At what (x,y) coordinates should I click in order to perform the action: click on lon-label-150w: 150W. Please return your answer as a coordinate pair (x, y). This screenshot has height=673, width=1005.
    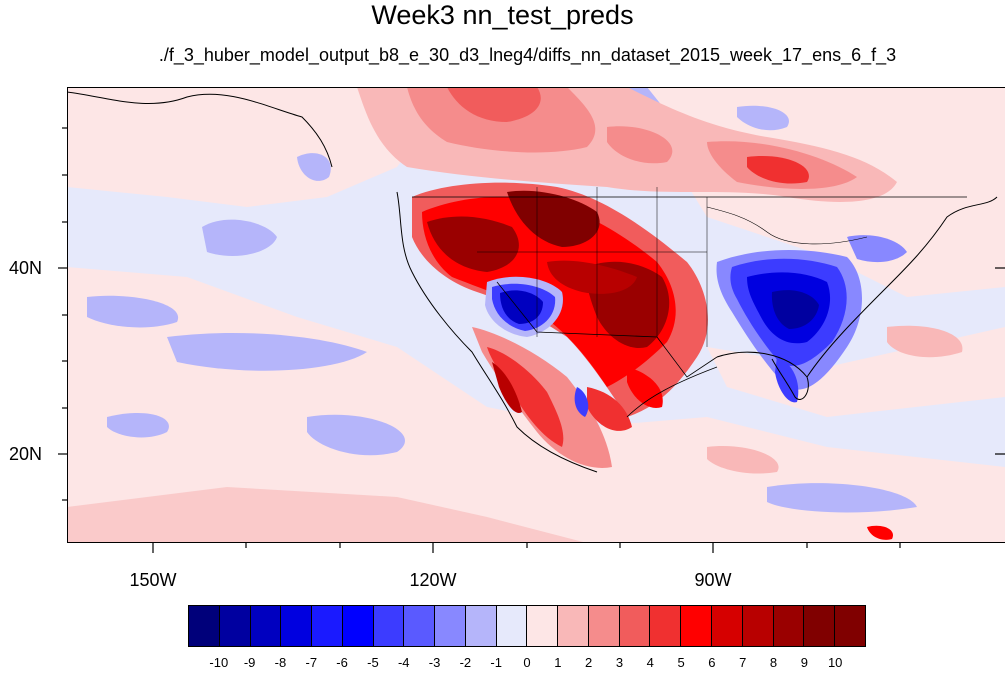
    Looking at the image, I should click on (153, 580).